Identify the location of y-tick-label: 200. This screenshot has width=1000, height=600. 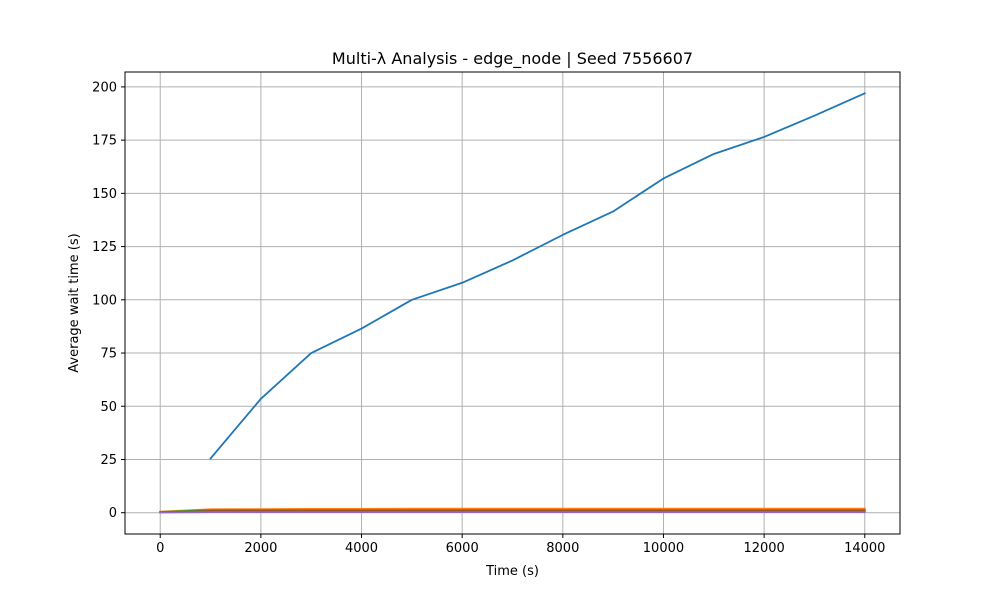
(104, 87).